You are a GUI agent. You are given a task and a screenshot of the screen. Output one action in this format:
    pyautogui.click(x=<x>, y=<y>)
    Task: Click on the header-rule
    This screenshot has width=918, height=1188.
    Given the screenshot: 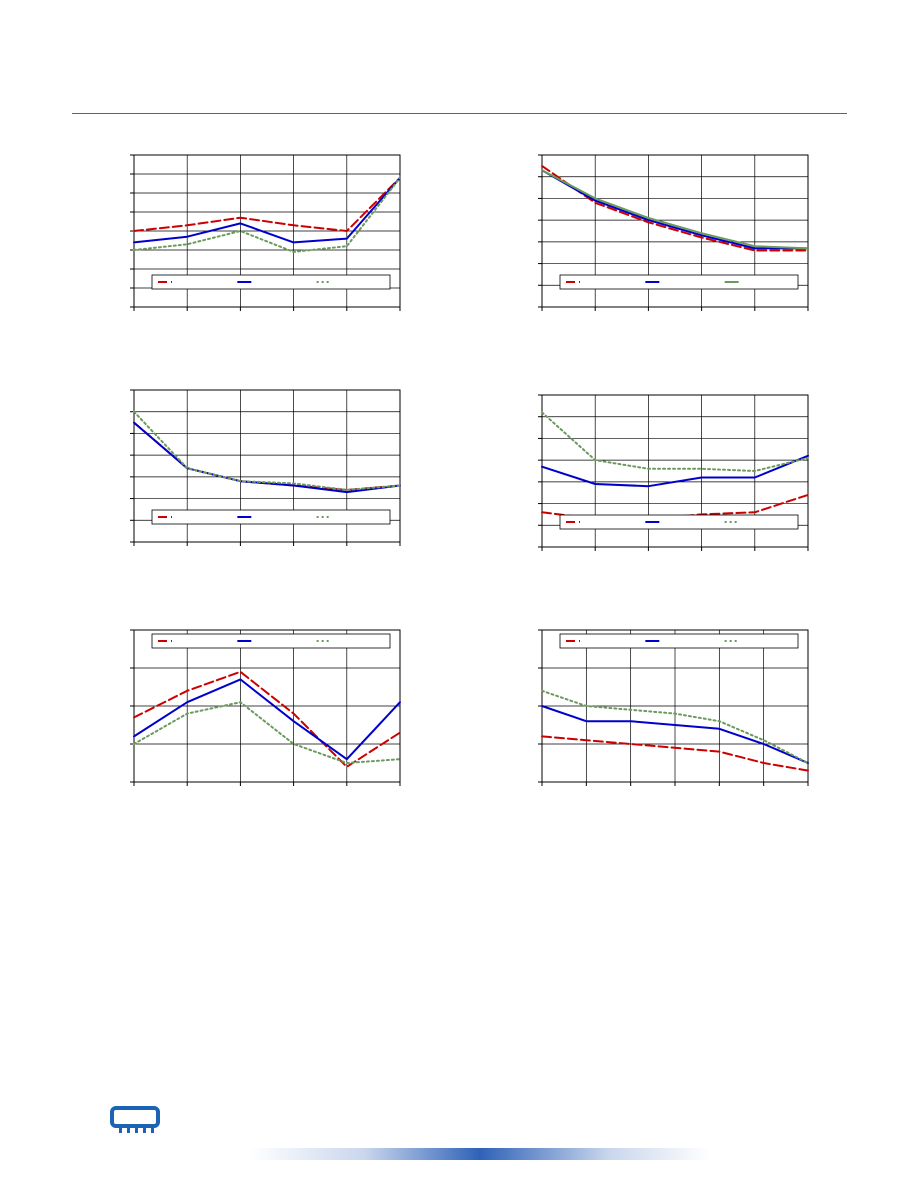 What is the action you would take?
    pyautogui.click(x=459, y=113)
    